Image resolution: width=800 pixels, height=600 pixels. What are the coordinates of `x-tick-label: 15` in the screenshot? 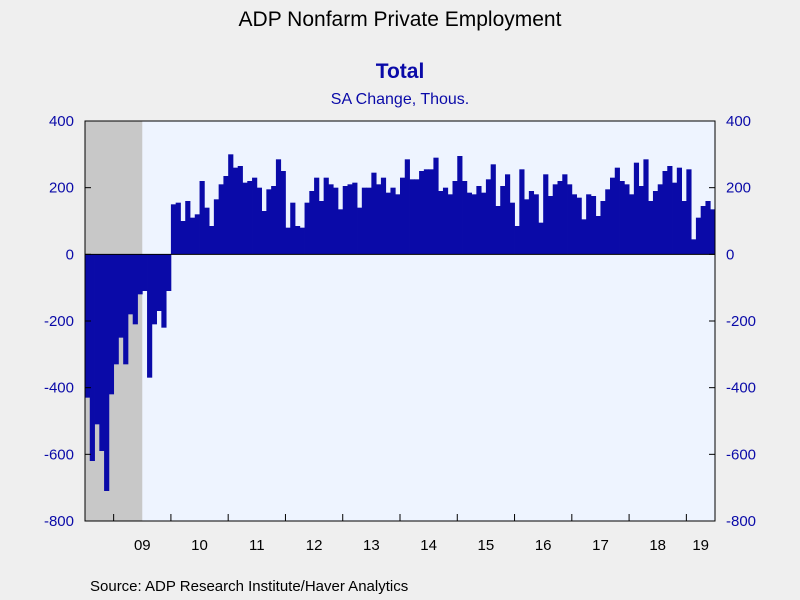 It's located at (486, 545).